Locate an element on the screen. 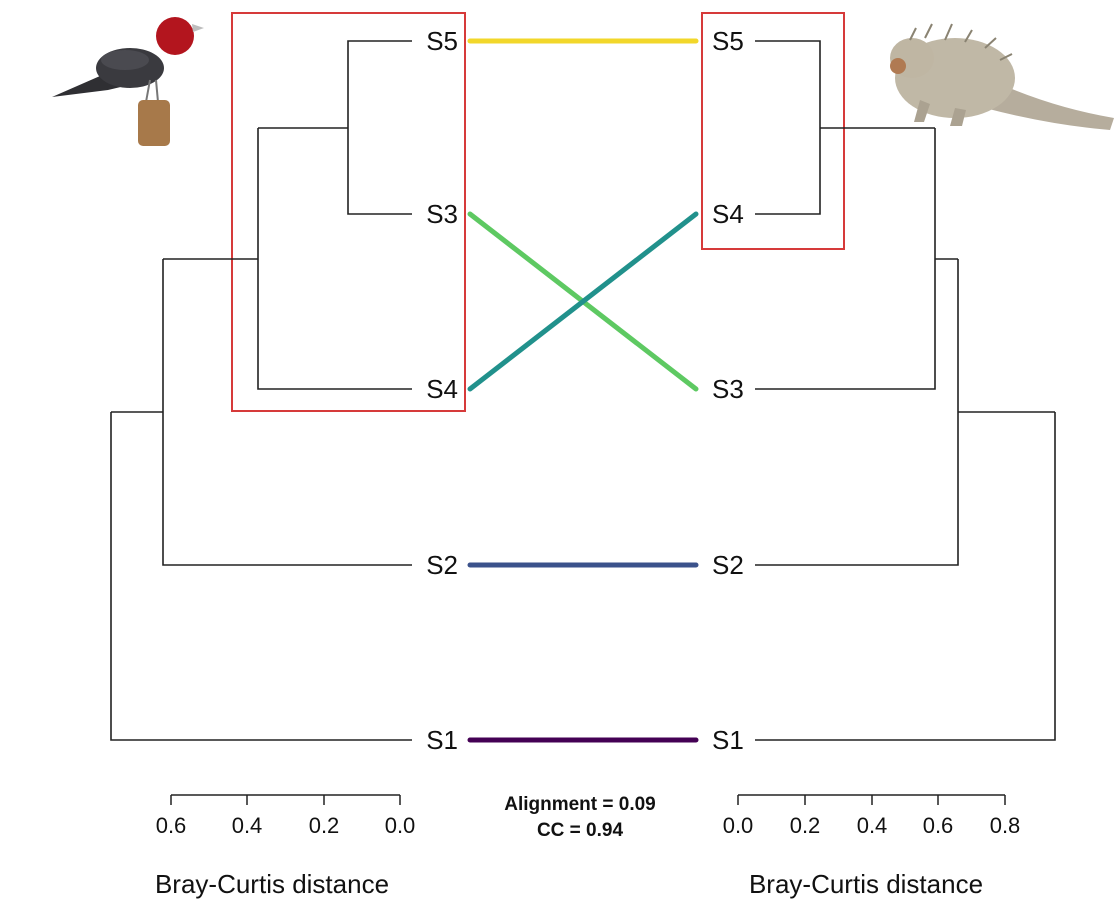 The width and height of the screenshot is (1119, 902). right-tick-label: 0.2 is located at coordinates (805, 825).